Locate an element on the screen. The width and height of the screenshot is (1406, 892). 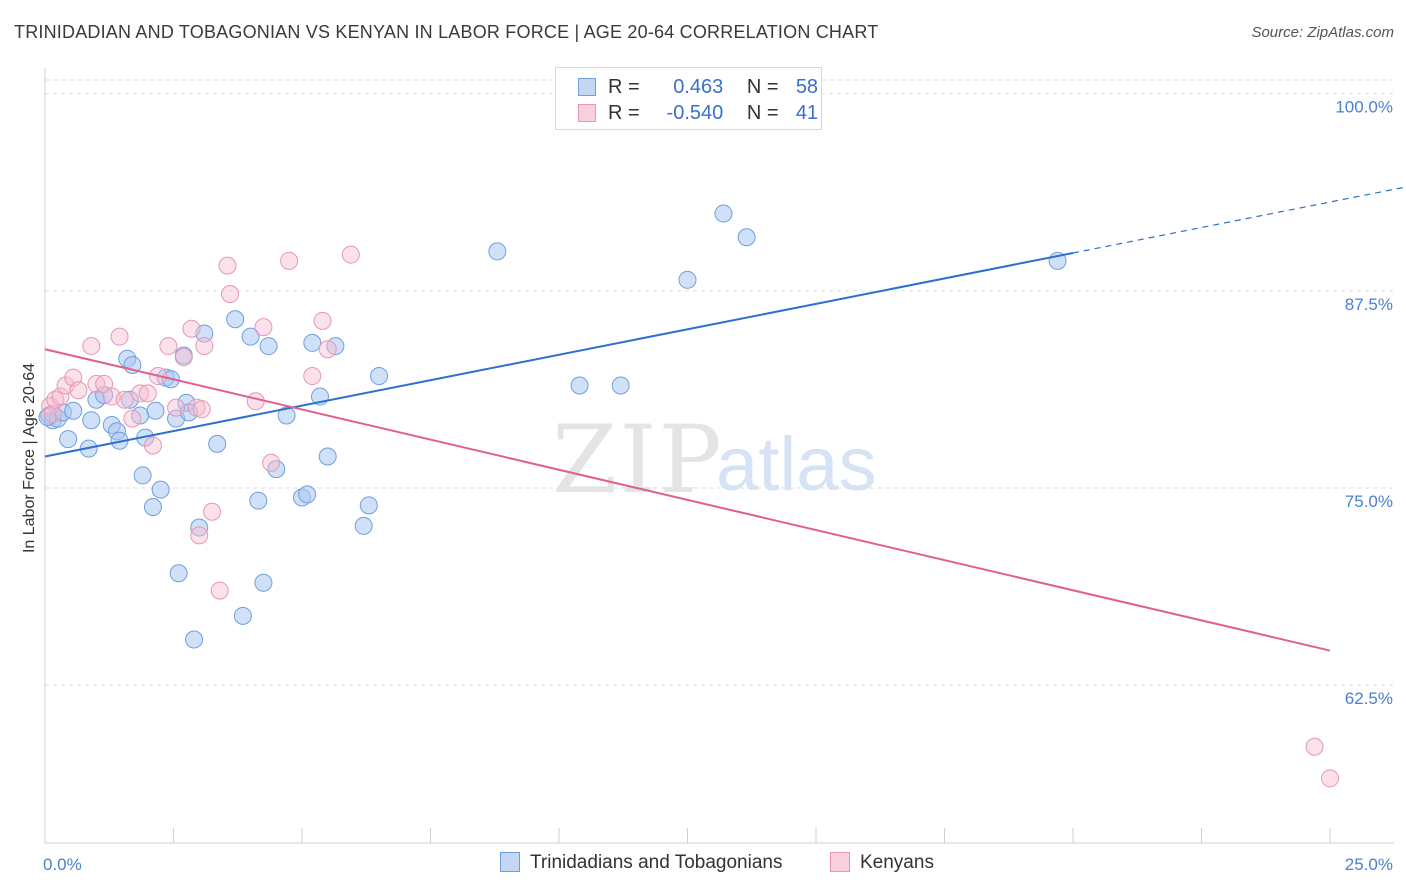
source-label: Source: ZipAtlas.com is located at coordinates (1322, 32).